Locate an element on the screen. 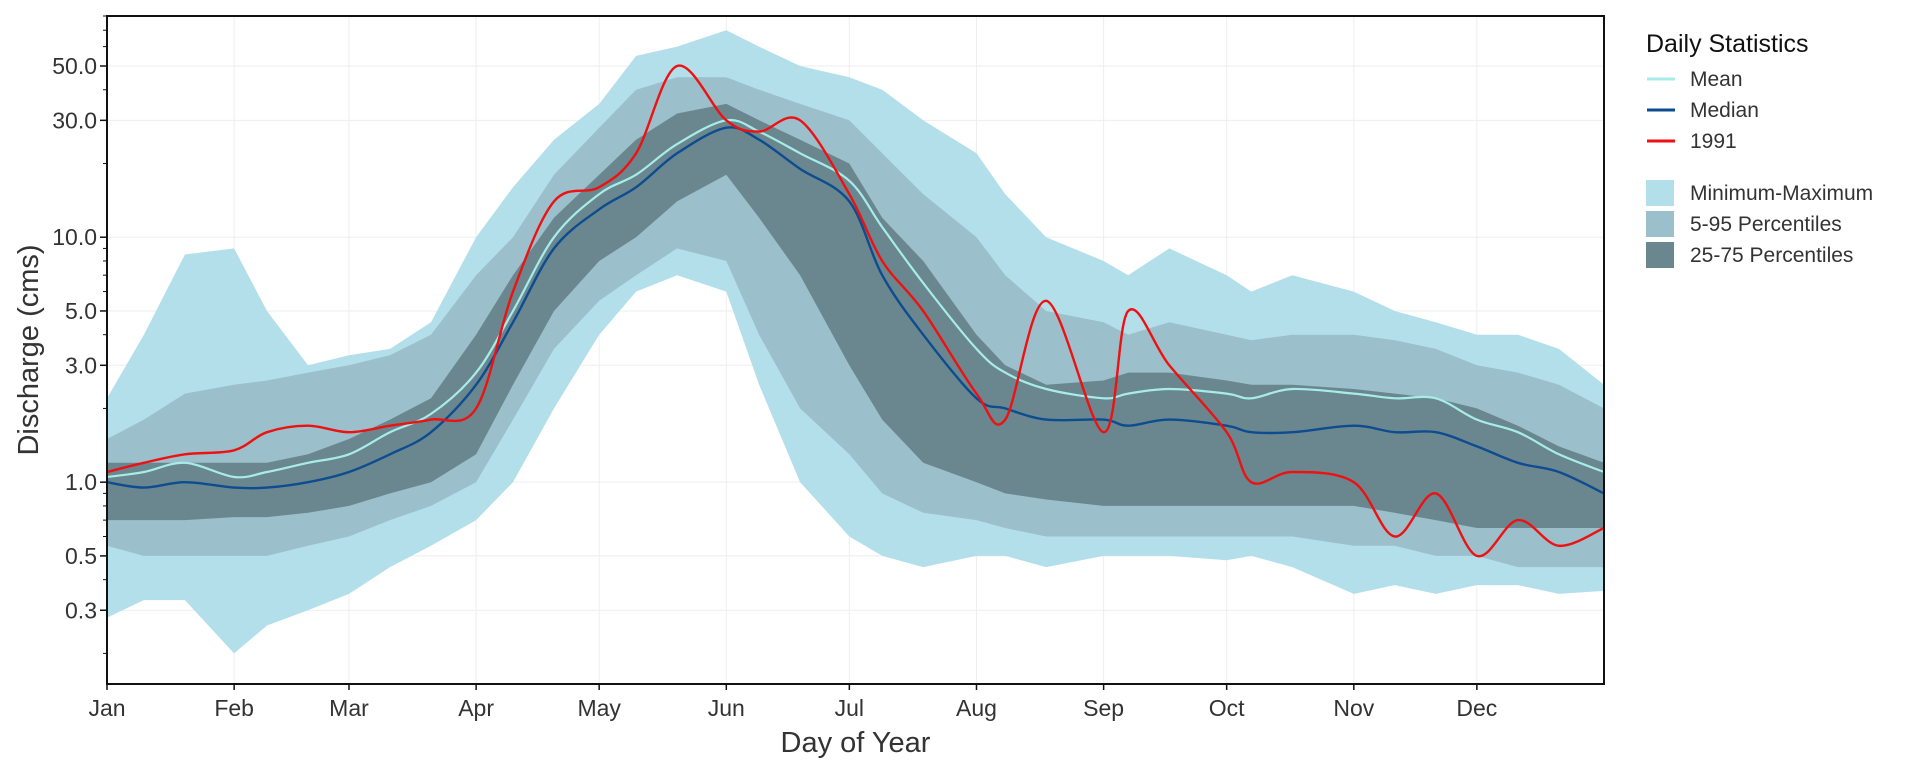 The image size is (1920, 768). legend-label-p25_75: 25-75 Percentiles is located at coordinates (1771, 255).